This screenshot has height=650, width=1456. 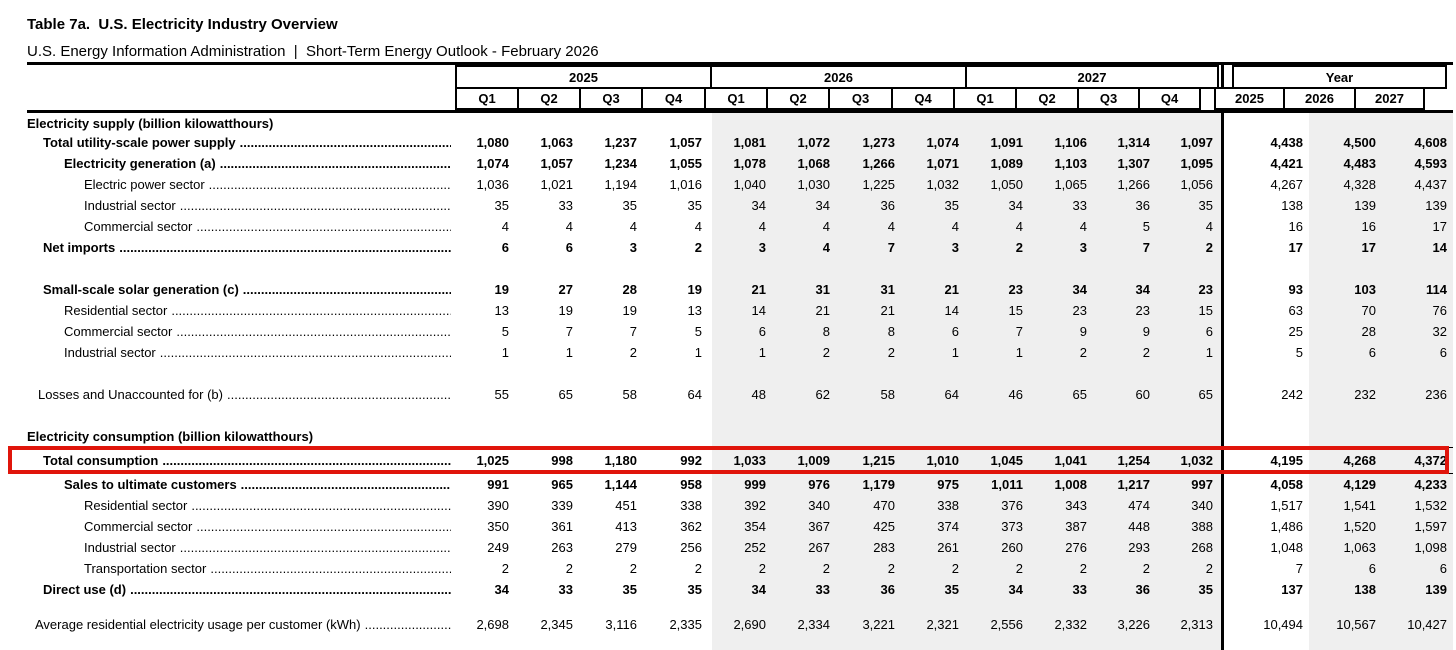 I want to click on value-cell: 16, so click(x=1368, y=226).